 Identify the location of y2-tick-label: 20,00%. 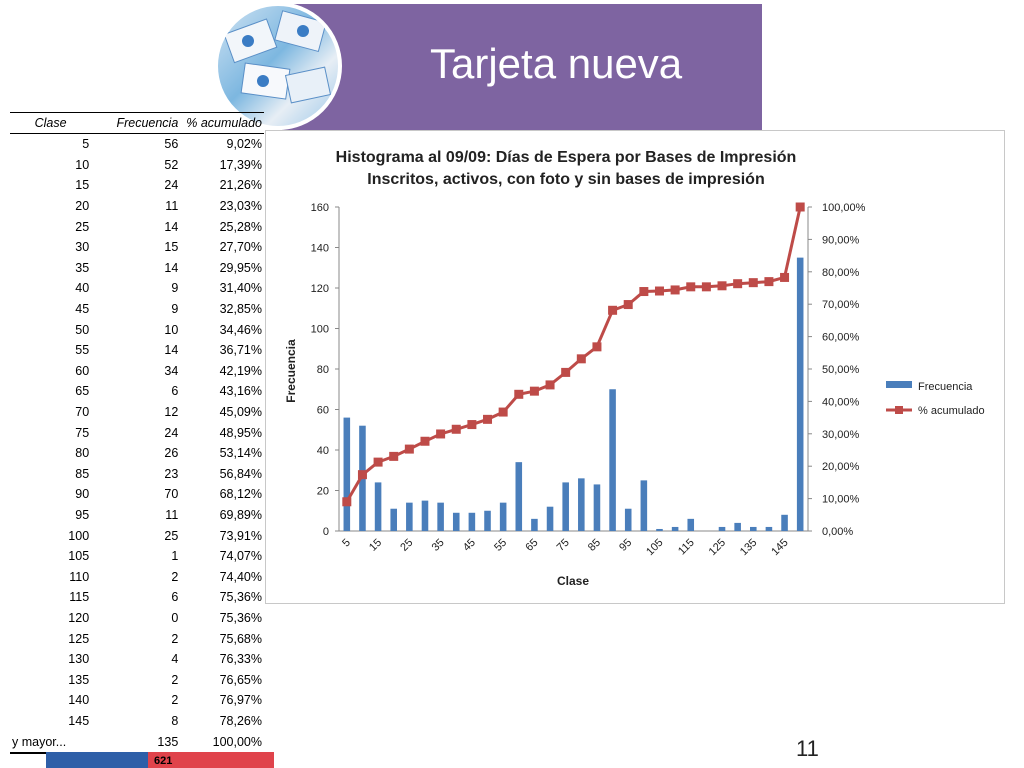
(841, 467).